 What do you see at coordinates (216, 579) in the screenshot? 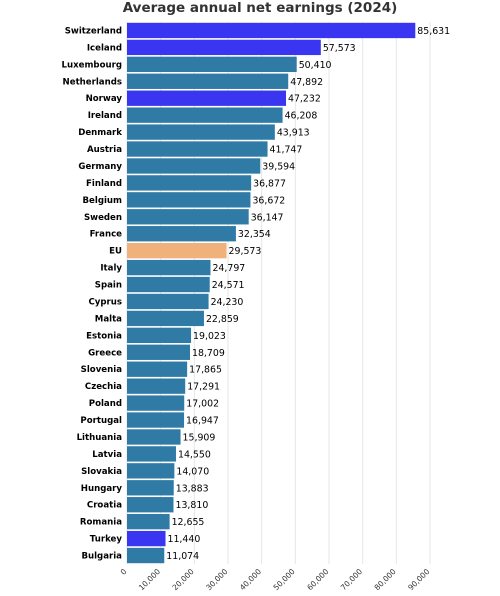
I see `x-tick-label: 30,000` at bounding box center [216, 579].